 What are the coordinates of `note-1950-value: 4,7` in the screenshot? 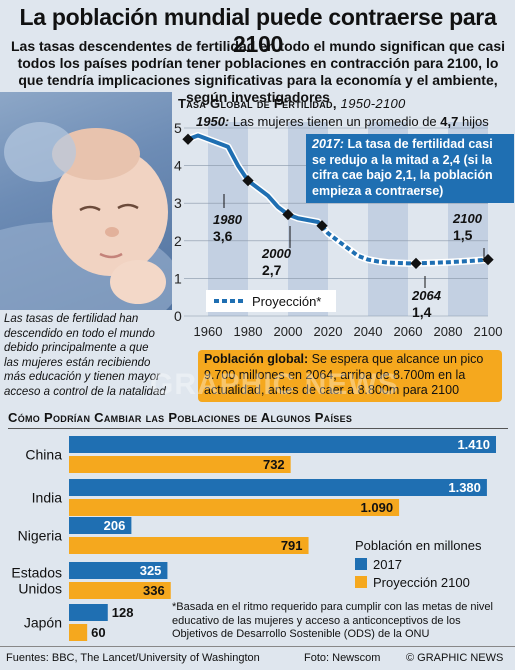 It's located at (451, 121).